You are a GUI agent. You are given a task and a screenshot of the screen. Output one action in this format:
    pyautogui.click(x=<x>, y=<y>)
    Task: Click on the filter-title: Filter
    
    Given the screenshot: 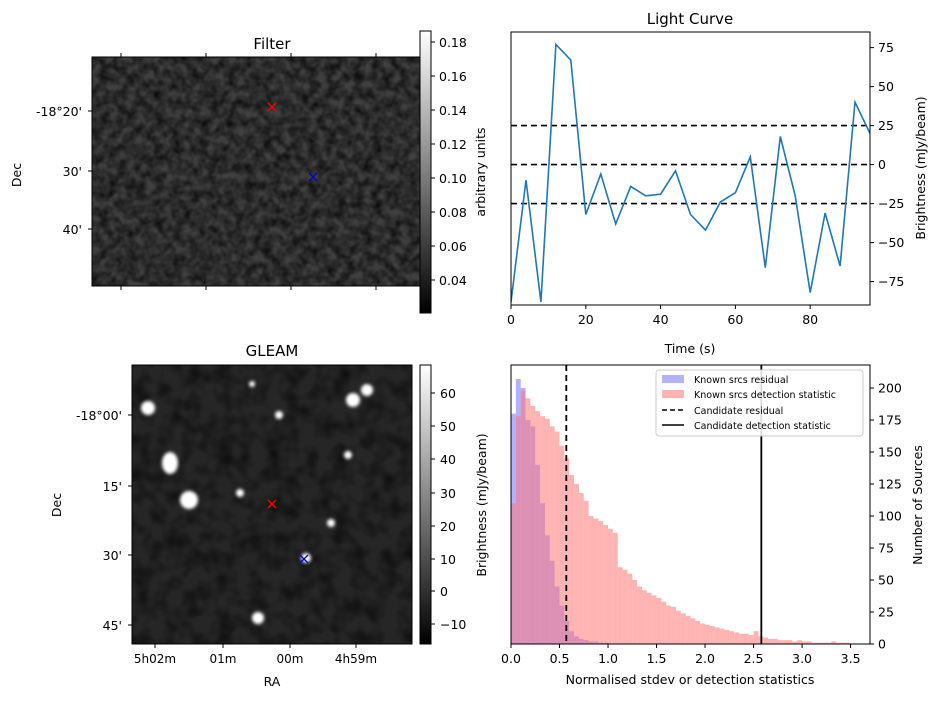 What is the action you would take?
    pyautogui.click(x=272, y=44)
    